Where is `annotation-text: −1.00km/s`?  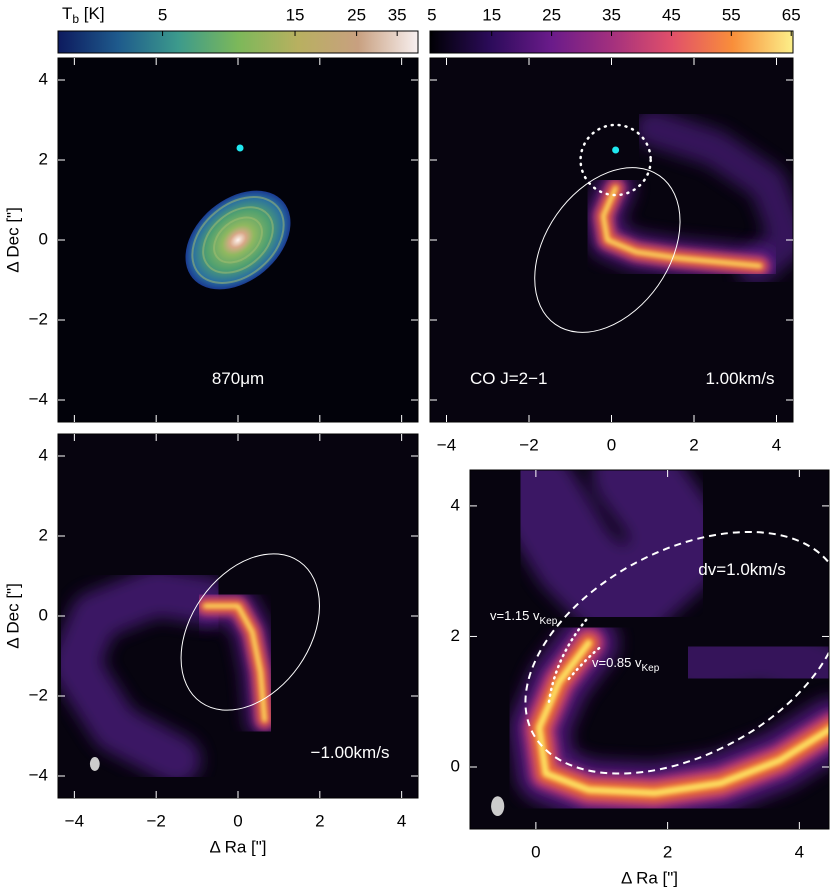 annotation-text: −1.00km/s is located at coordinates (350, 752).